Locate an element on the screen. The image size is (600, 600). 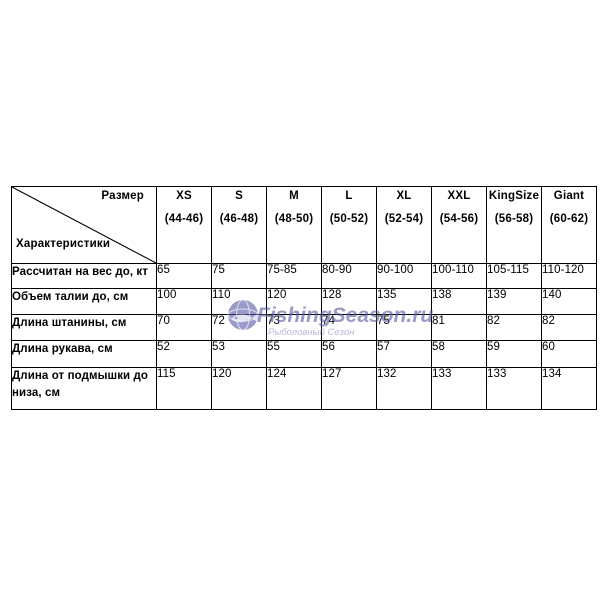
cell-armpit-kingsize: 133 is located at coordinates (514, 388).